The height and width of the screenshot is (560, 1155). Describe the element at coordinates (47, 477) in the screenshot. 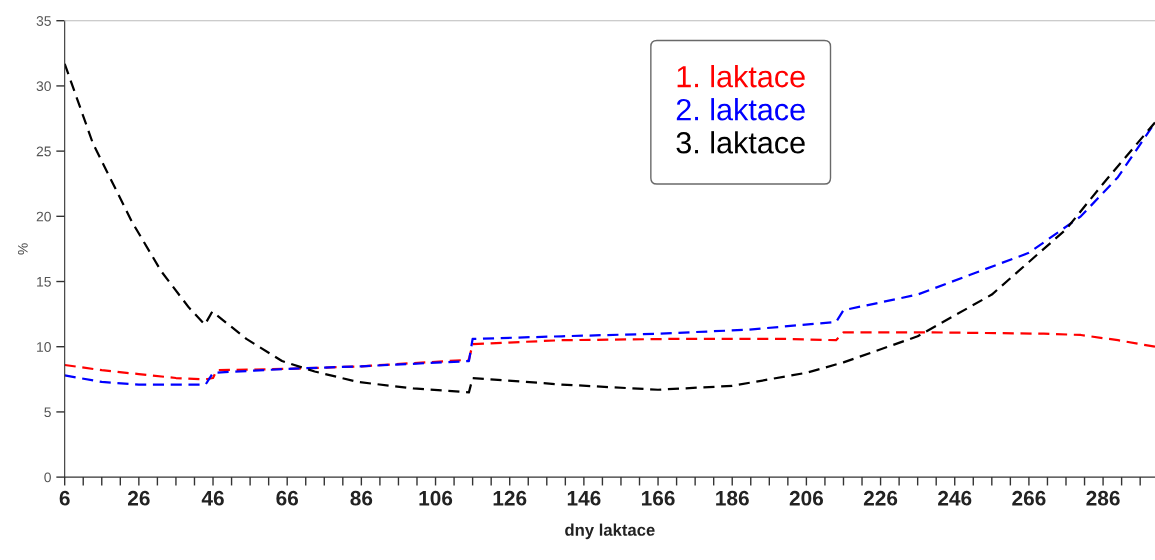

I see `y-tick-label: 0` at that location.